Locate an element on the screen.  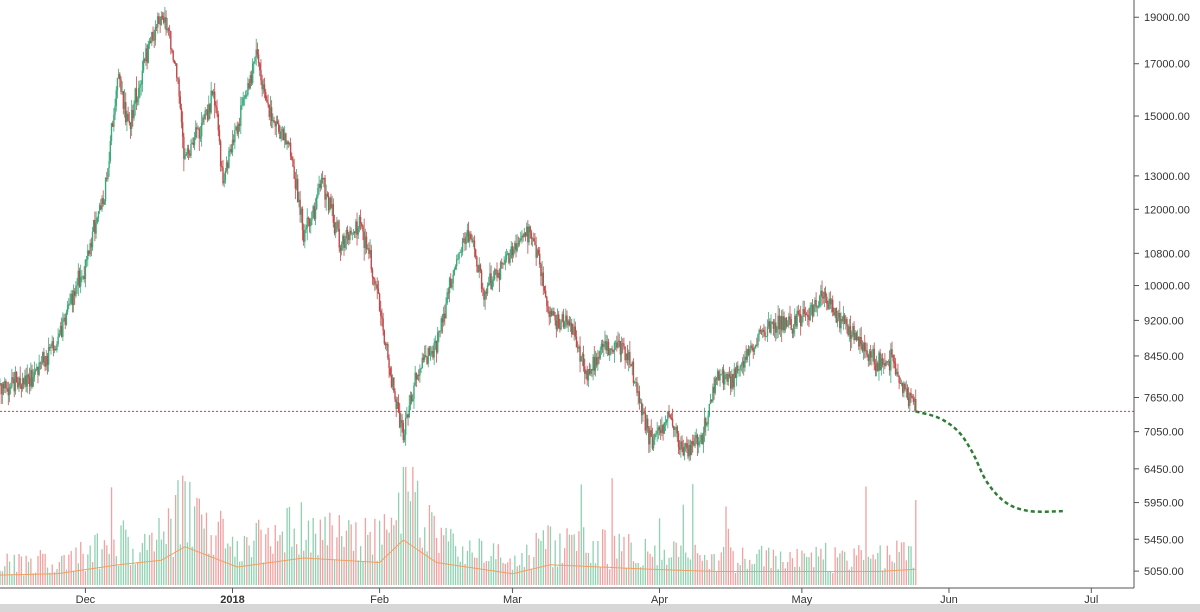
bottom-scrollbar is located at coordinates (600, 608).